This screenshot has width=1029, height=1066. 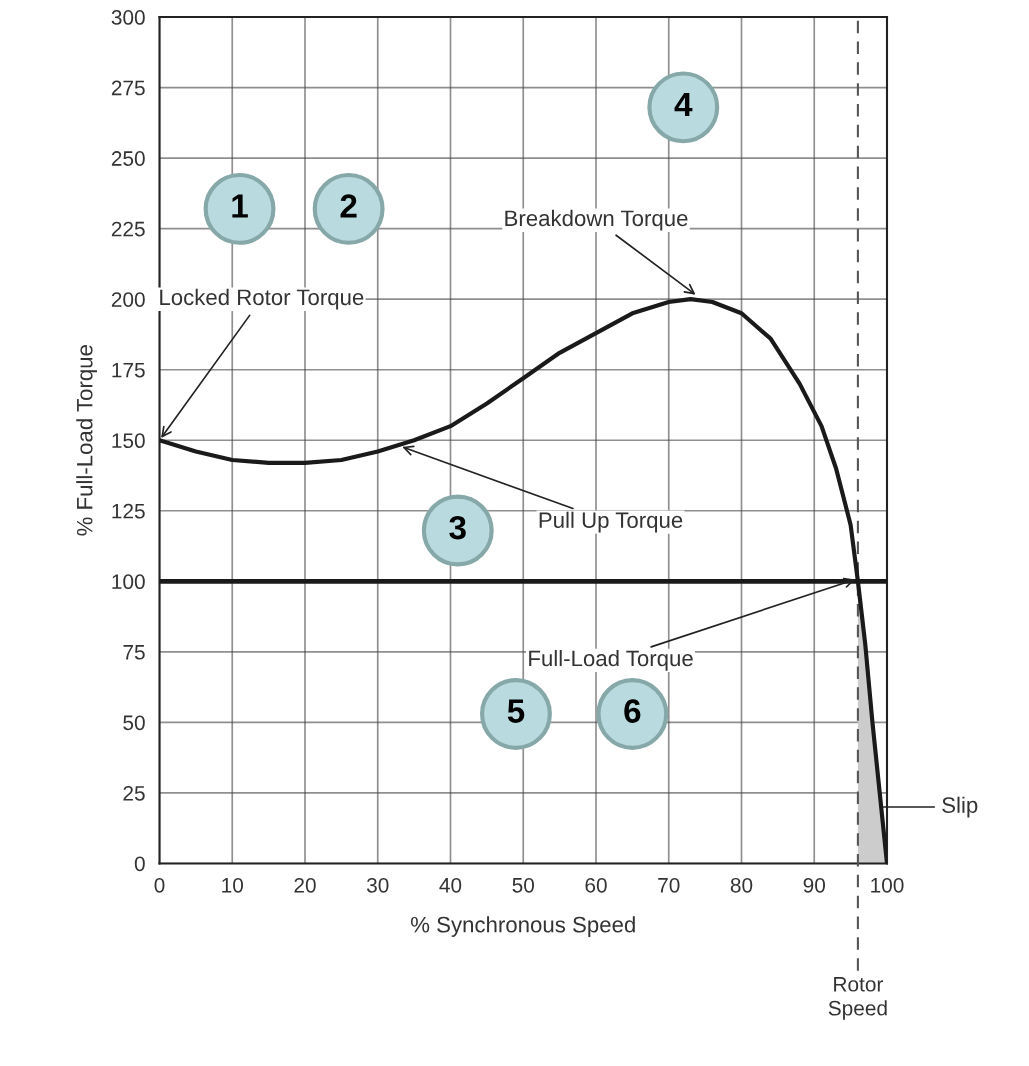 I want to click on x-tick-label: 60, so click(x=596, y=885).